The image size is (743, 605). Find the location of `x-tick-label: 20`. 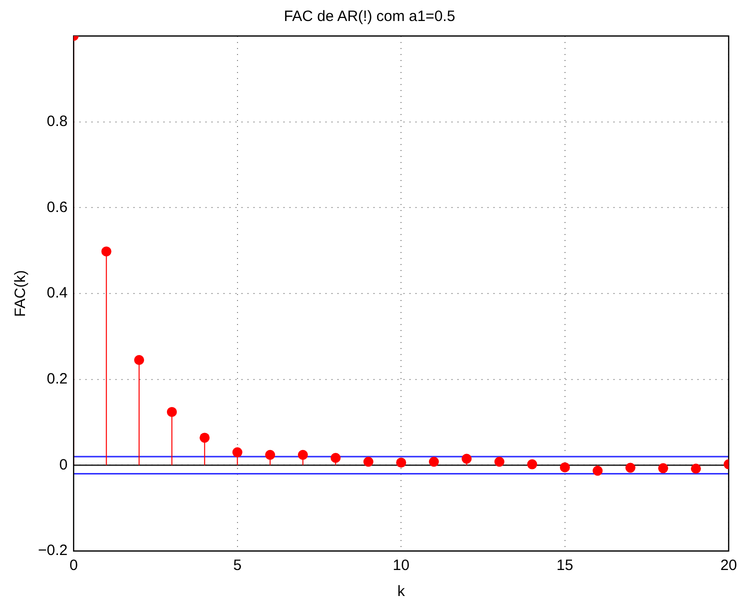

x-tick-label: 20 is located at coordinates (728, 565).